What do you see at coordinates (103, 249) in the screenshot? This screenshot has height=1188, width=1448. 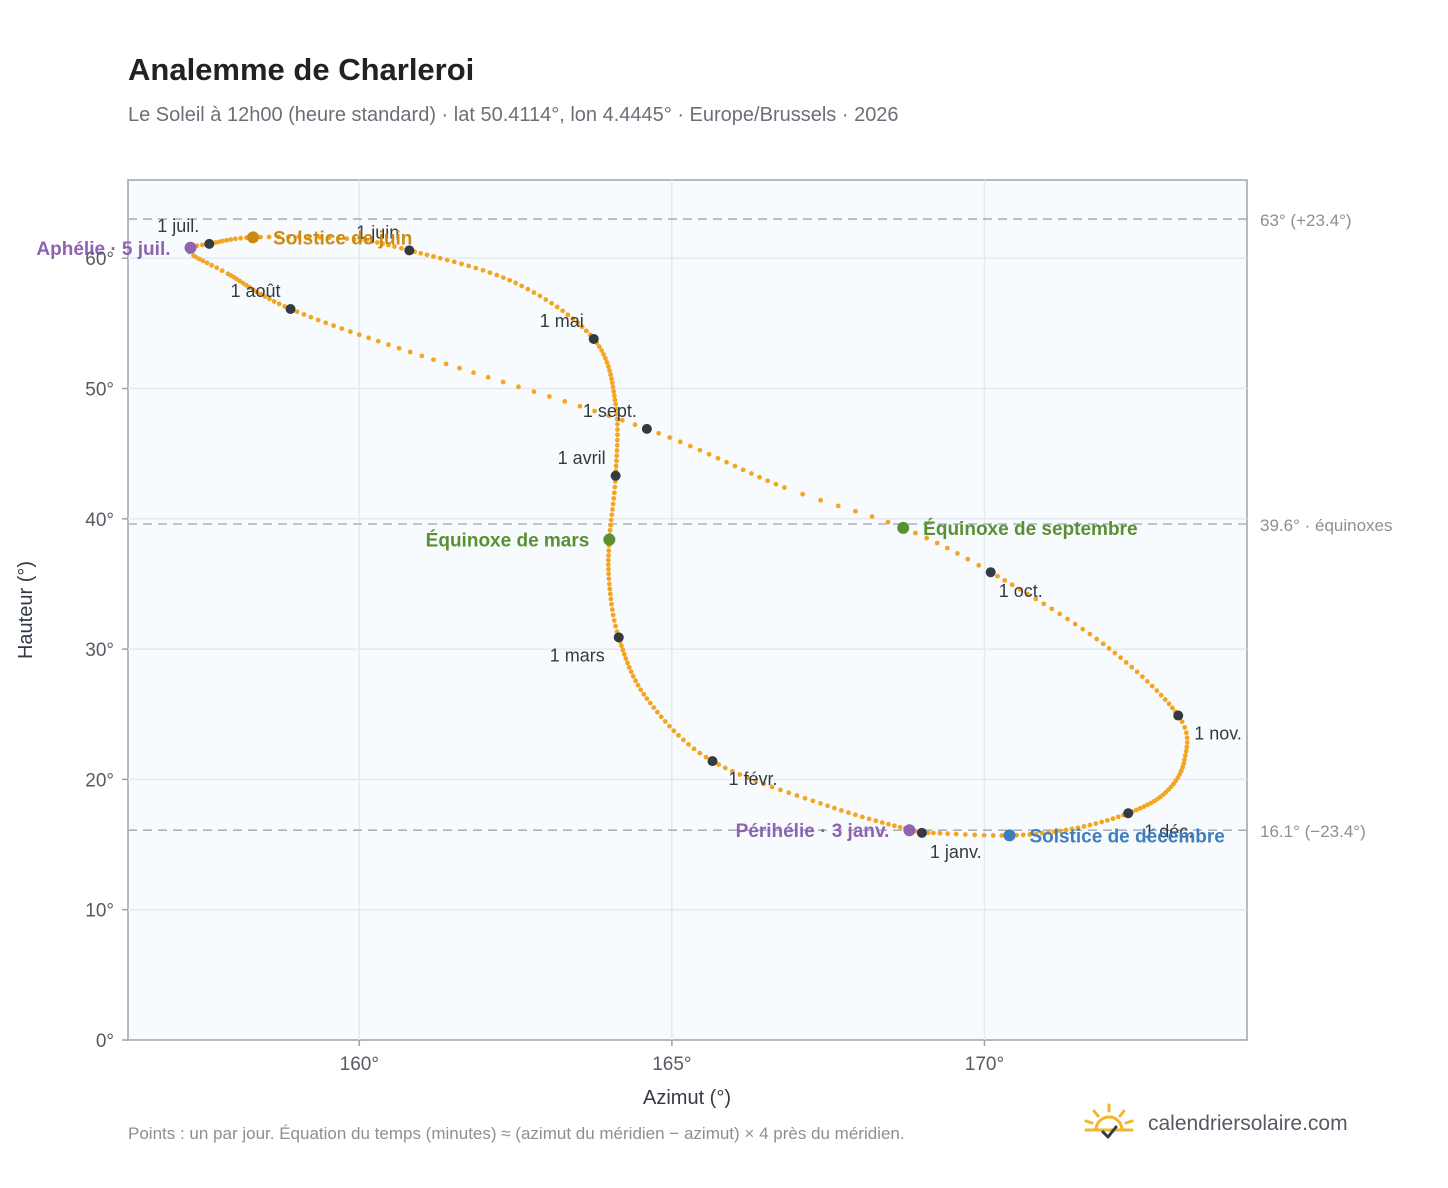 I see `event-label: Aphélie · 5 juil.` at bounding box center [103, 249].